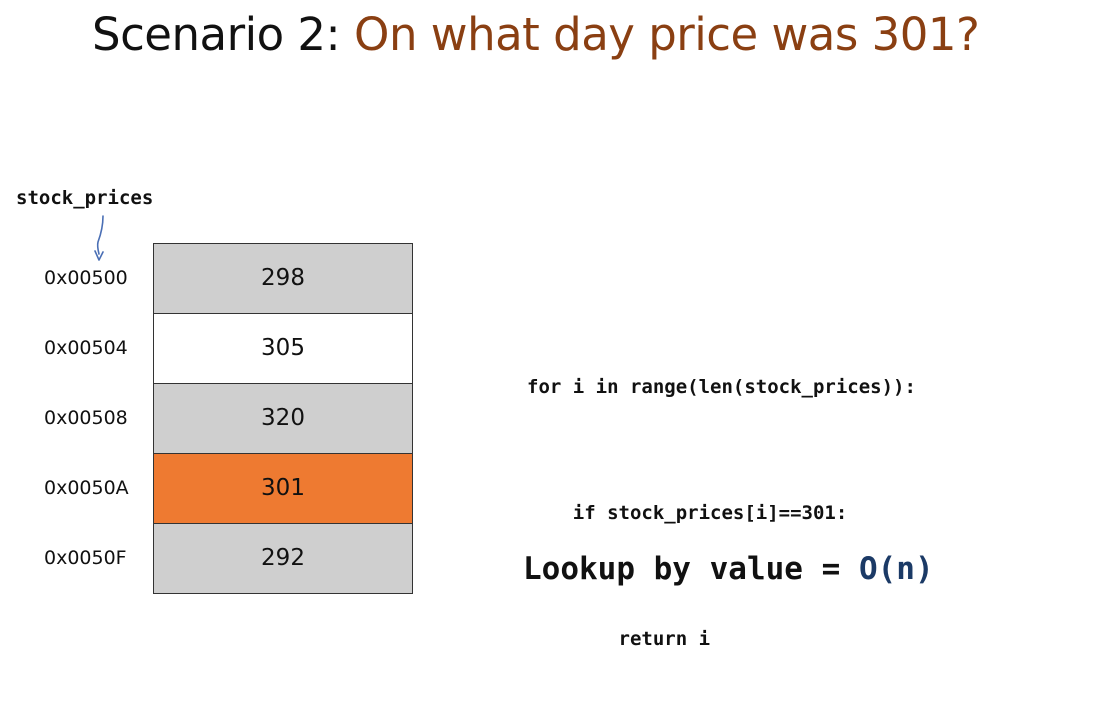 The image size is (1108, 702). Describe the element at coordinates (86, 278) in the screenshot. I see `memory-address: 0x00500` at that location.